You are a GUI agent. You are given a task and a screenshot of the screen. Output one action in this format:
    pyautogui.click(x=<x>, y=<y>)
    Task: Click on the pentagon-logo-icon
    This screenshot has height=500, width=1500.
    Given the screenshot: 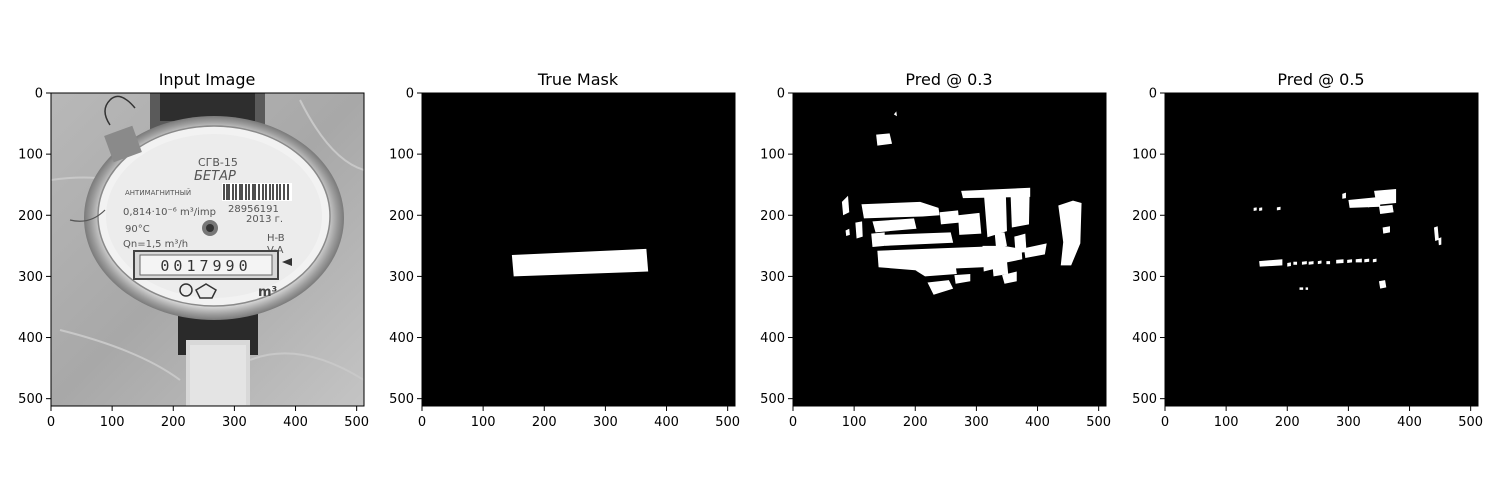 What is the action you would take?
    pyautogui.click(x=206, y=291)
    